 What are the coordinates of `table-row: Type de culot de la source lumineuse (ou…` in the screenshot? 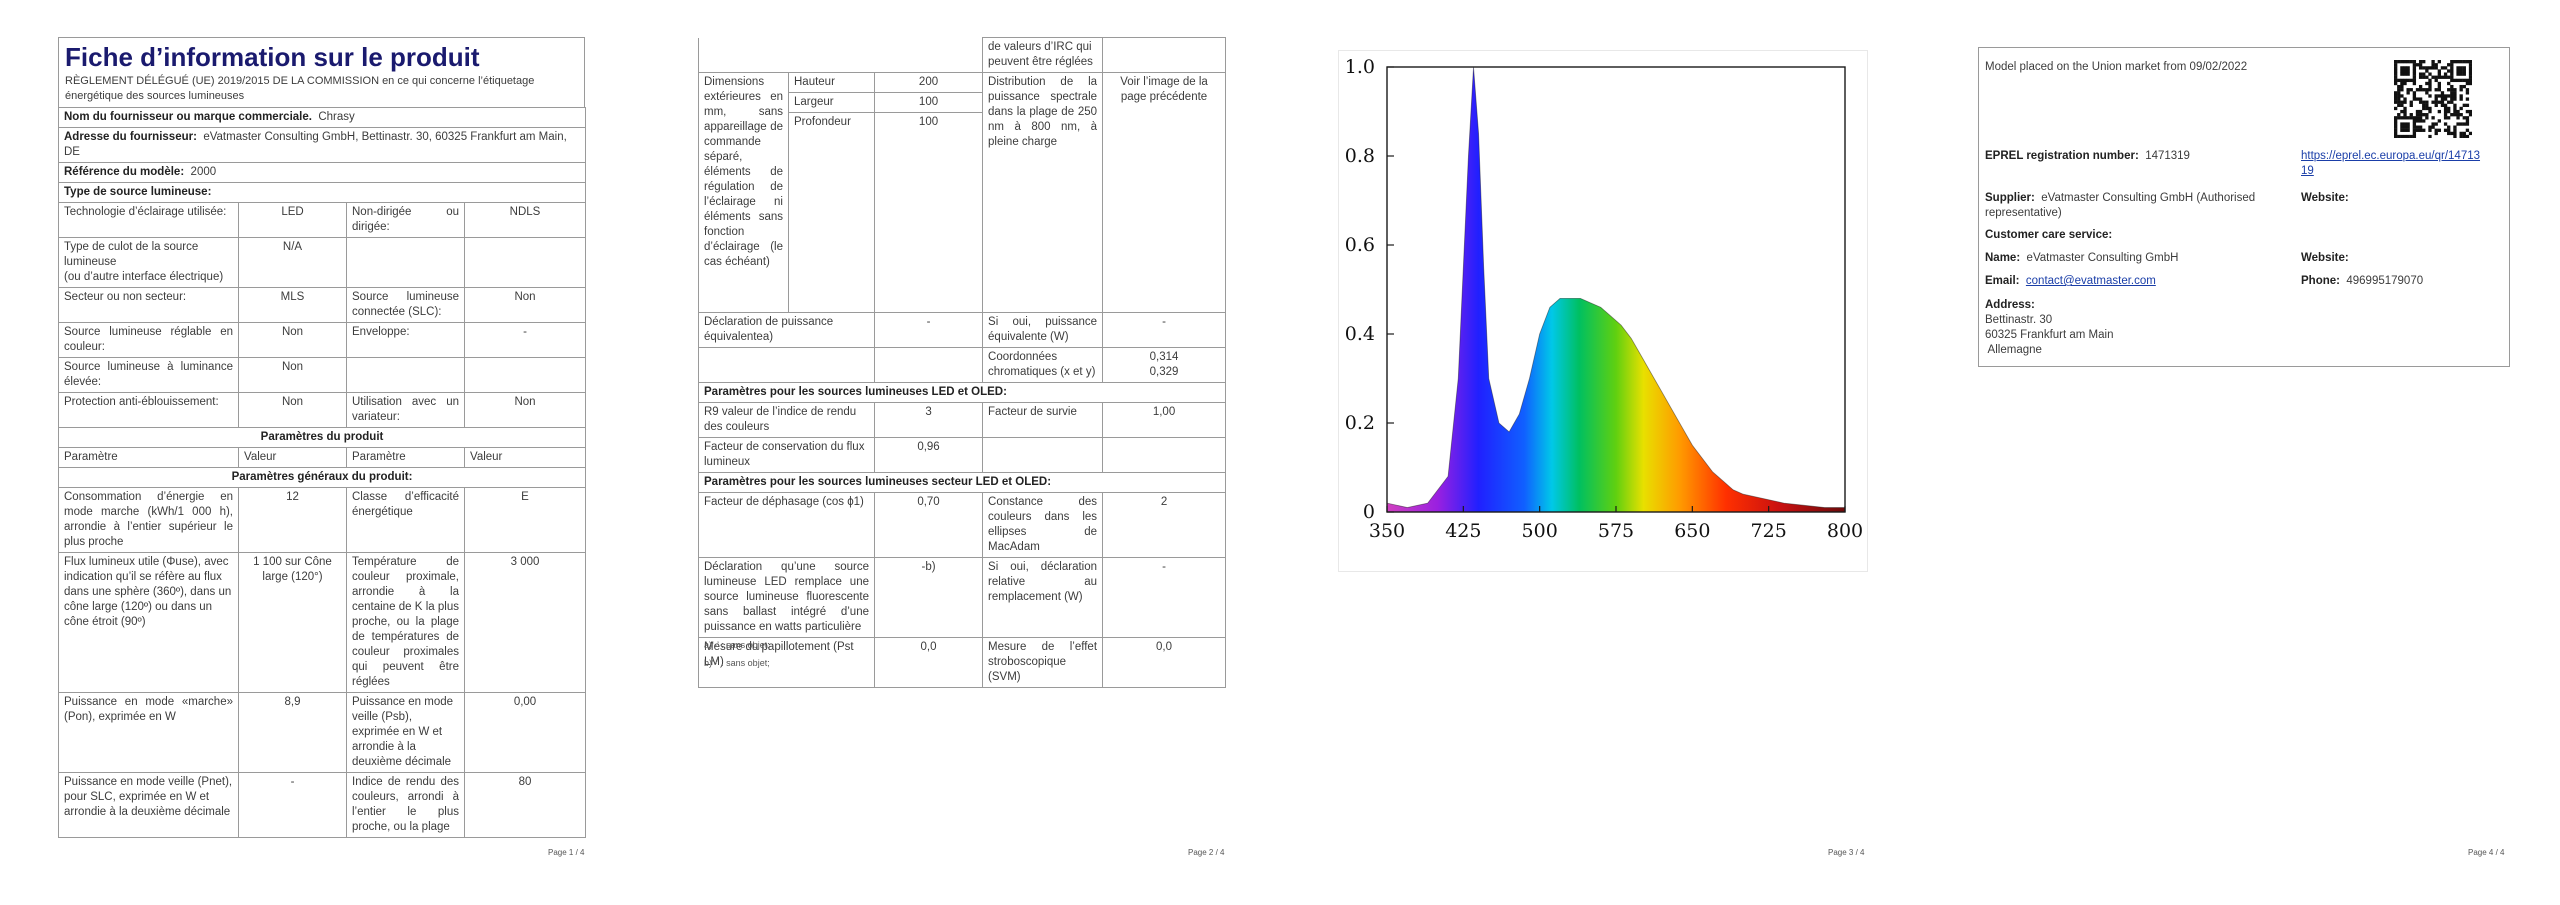 It's located at (322, 262).